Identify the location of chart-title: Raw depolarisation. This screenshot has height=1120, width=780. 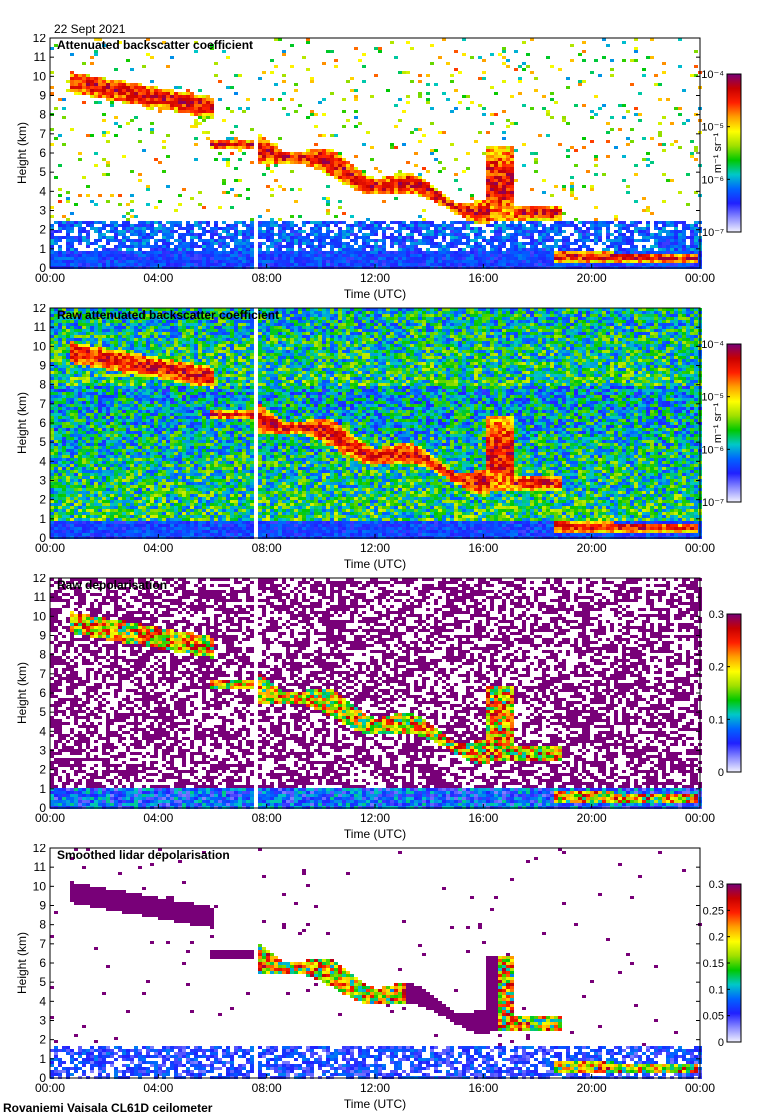
(112, 585).